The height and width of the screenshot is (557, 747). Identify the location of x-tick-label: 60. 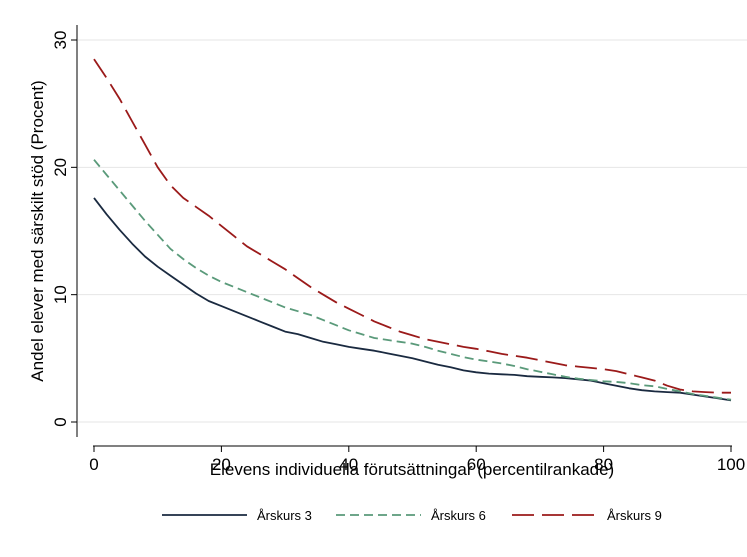
(476, 464).